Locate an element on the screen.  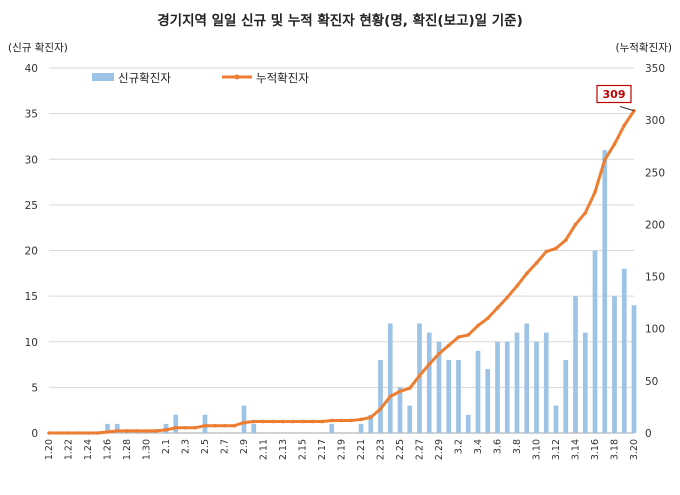
left-tick-label: 0 is located at coordinates (34, 434).